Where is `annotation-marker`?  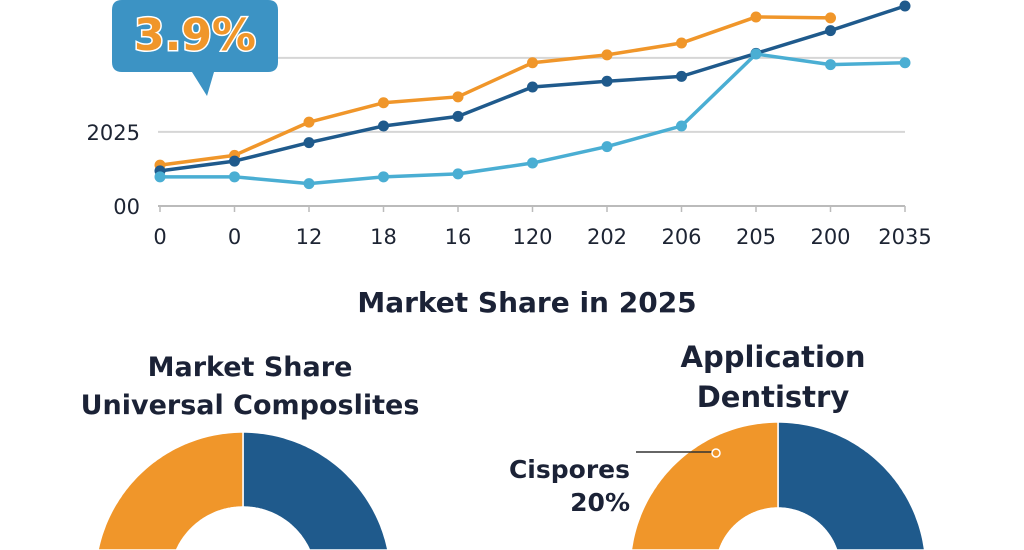
annotation-marker is located at coordinates (716, 453).